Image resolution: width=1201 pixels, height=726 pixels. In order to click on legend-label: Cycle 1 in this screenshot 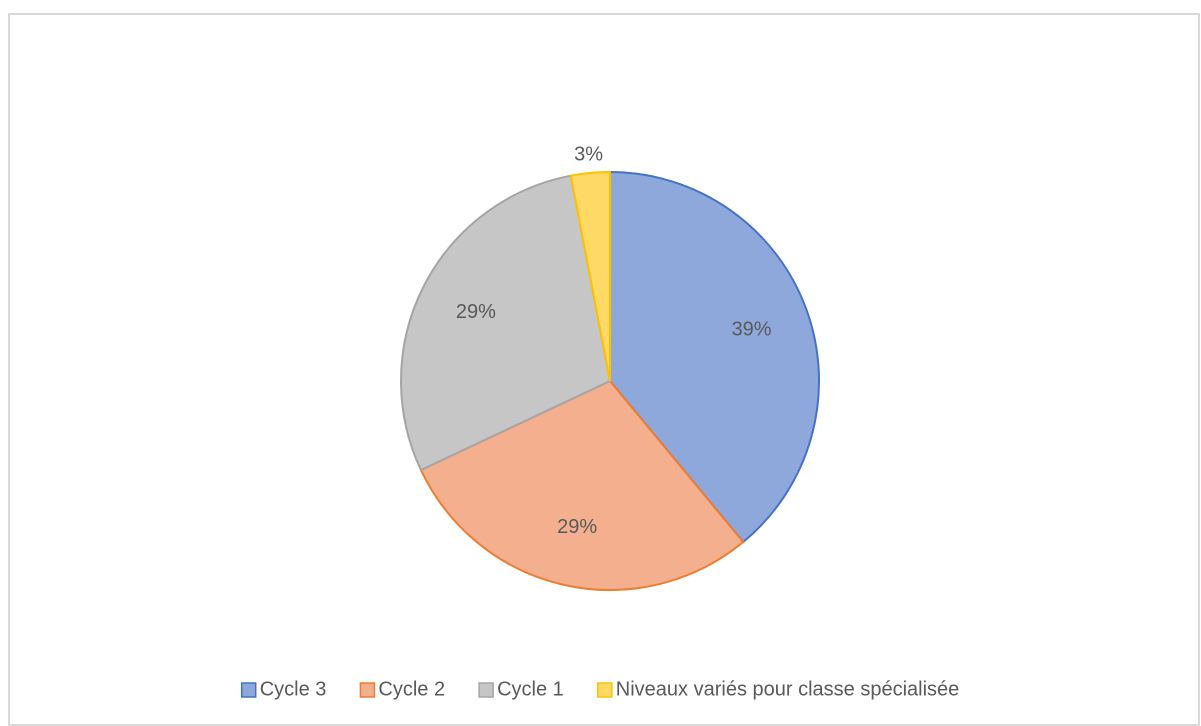, I will do `click(530, 689)`.